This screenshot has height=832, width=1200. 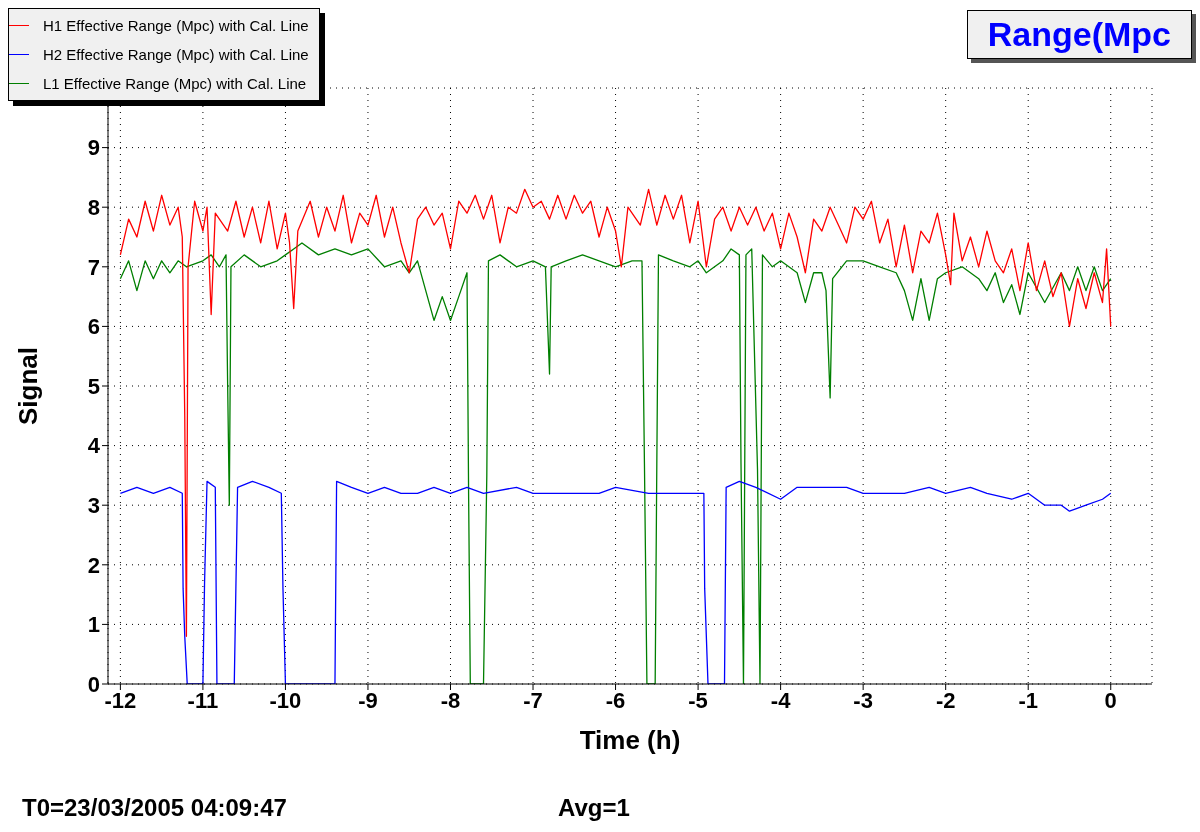 What do you see at coordinates (93, 327) in the screenshot?
I see `y-tick-label: 6` at bounding box center [93, 327].